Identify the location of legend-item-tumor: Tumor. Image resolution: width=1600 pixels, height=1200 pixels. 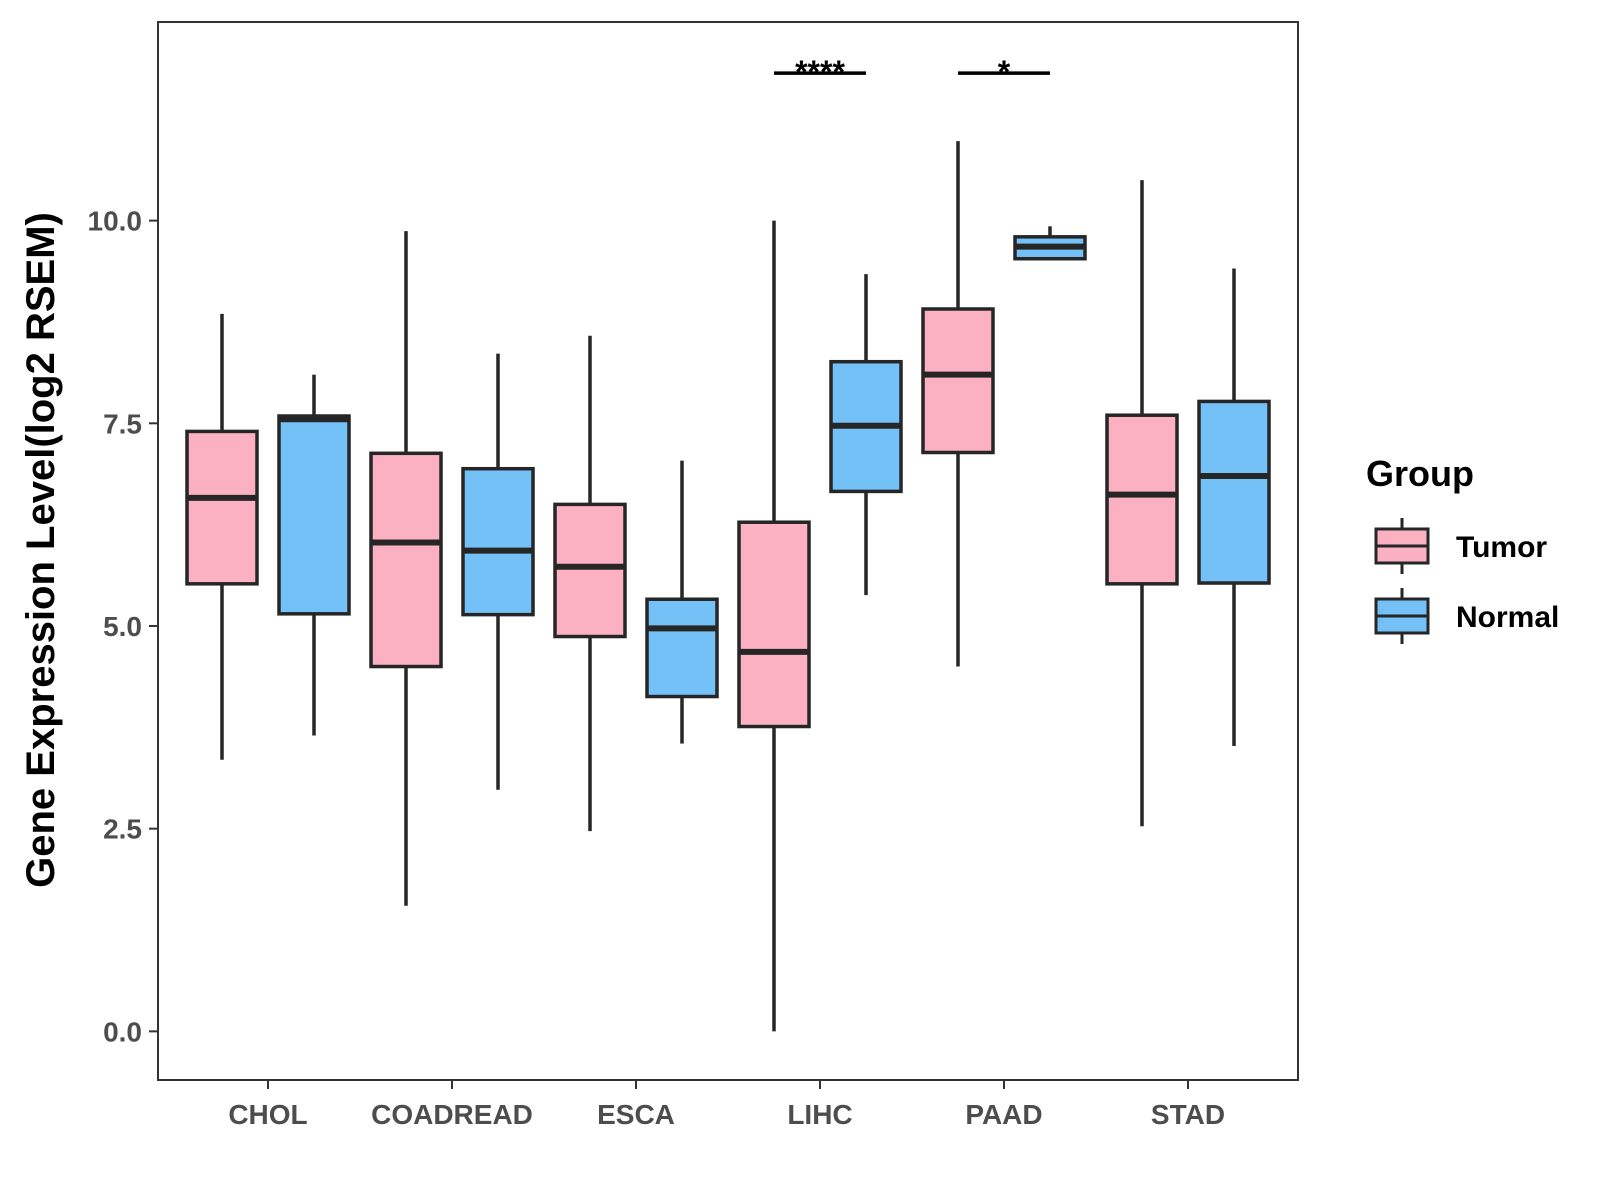
(1460, 546).